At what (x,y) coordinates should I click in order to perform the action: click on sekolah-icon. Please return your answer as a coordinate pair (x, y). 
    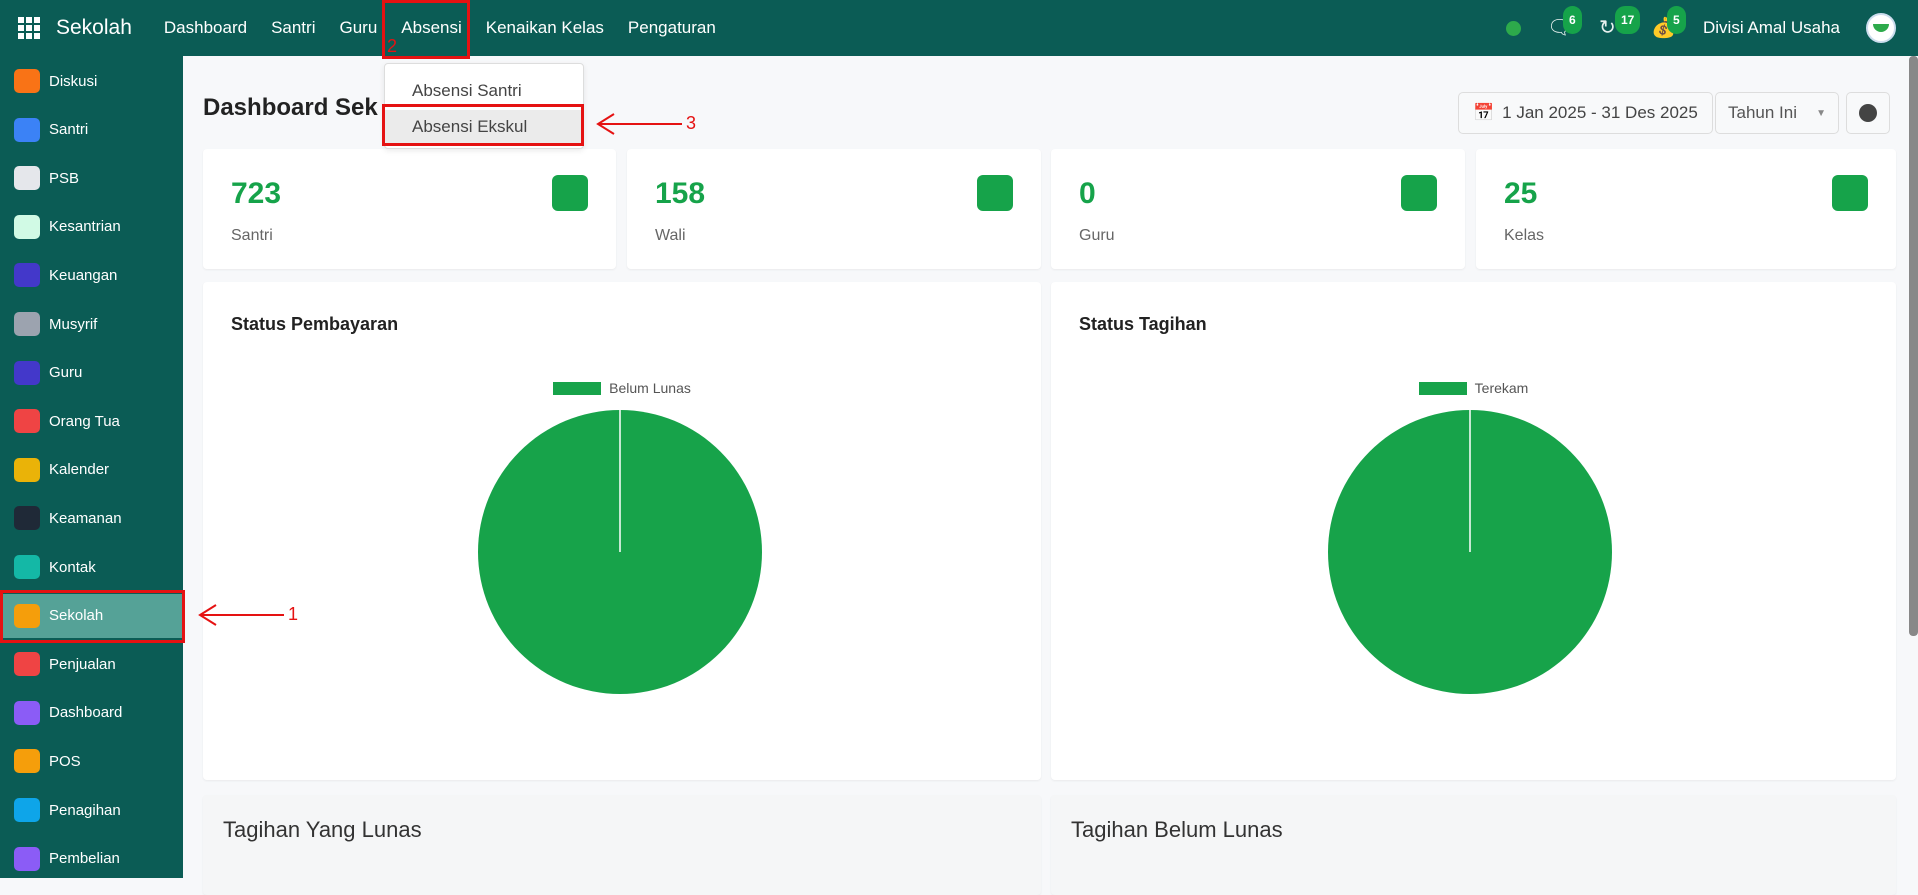
    Looking at the image, I should click on (27, 615).